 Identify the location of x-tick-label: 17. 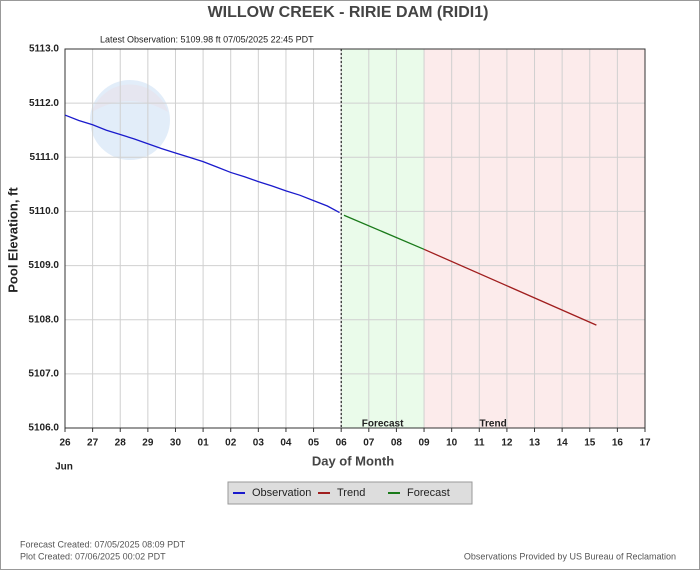
(645, 443).